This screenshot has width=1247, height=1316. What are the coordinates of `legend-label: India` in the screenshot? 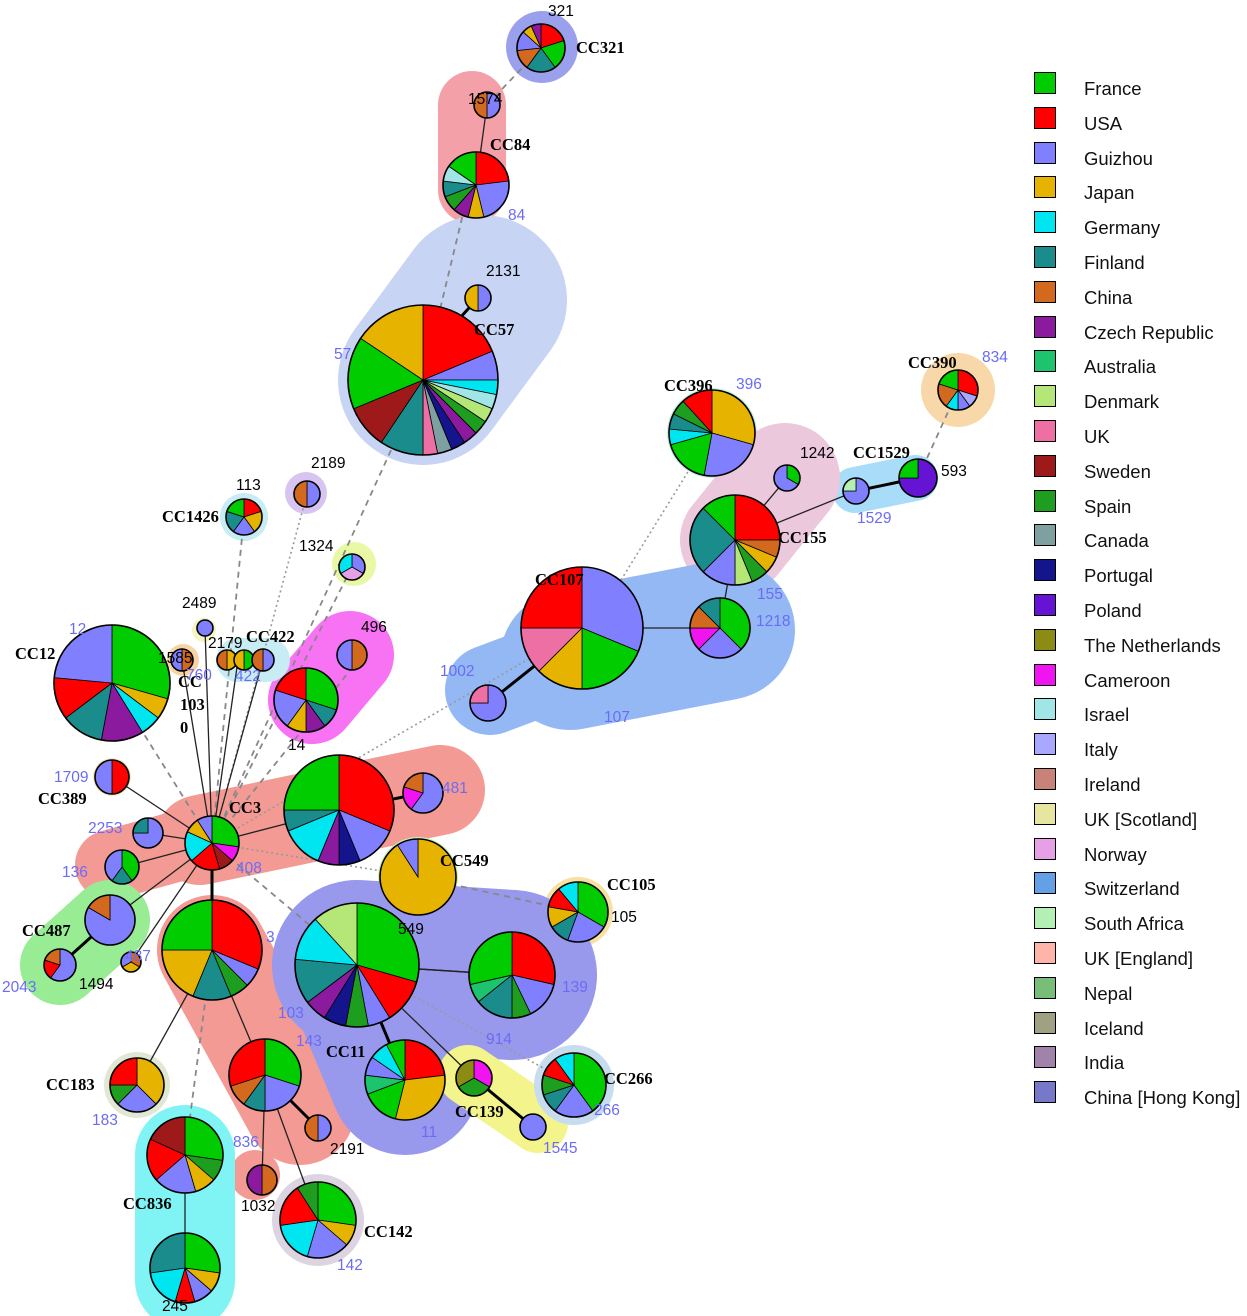 It's located at (1104, 1063).